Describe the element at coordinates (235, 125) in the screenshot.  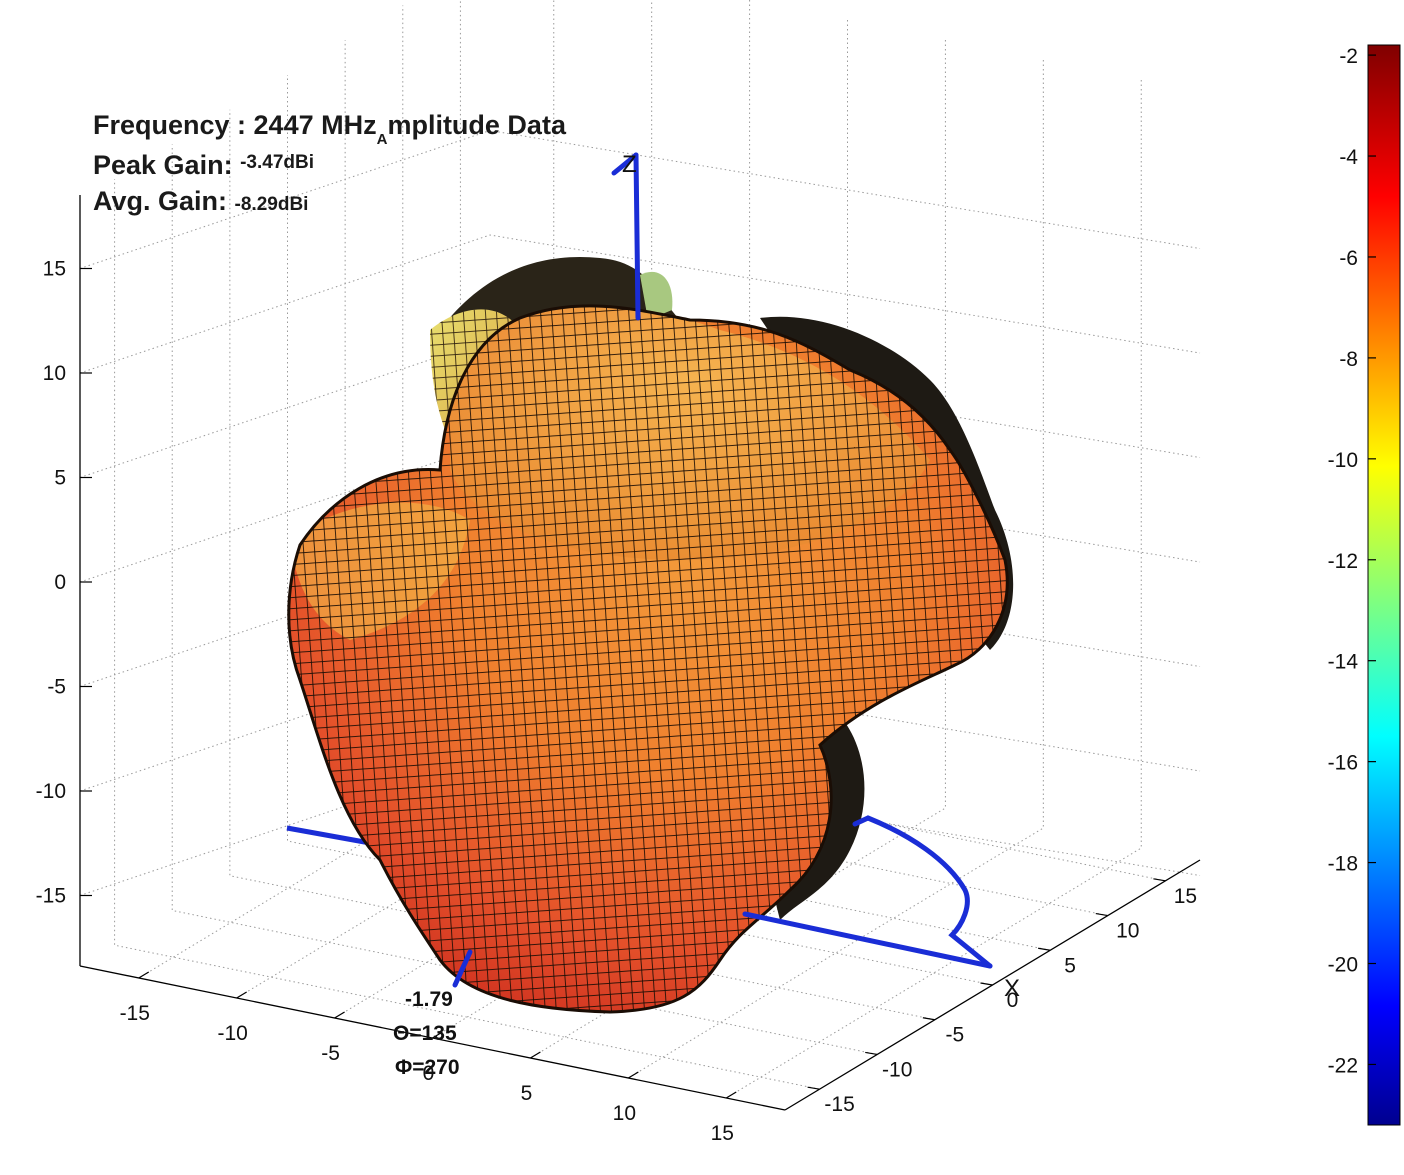
I see `frequency-label: Frequency : 2447 MHz` at that location.